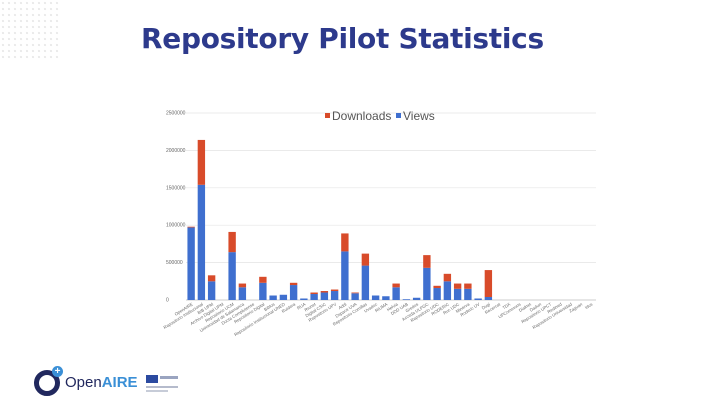  Describe the element at coordinates (327, 115) in the screenshot. I see `legend-swatch-downloads` at that location.